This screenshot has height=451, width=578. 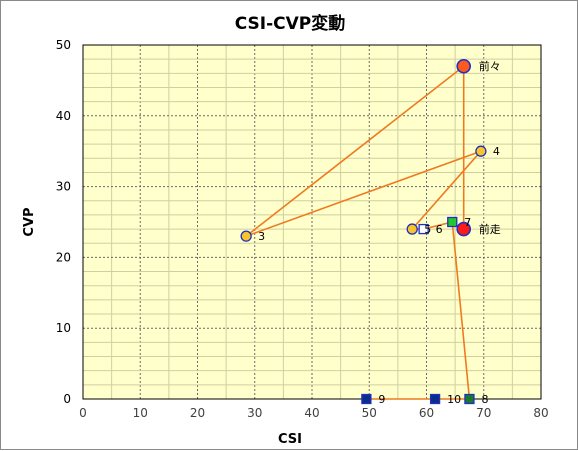 I want to click on x-tick-label: 0, so click(x=83, y=413).